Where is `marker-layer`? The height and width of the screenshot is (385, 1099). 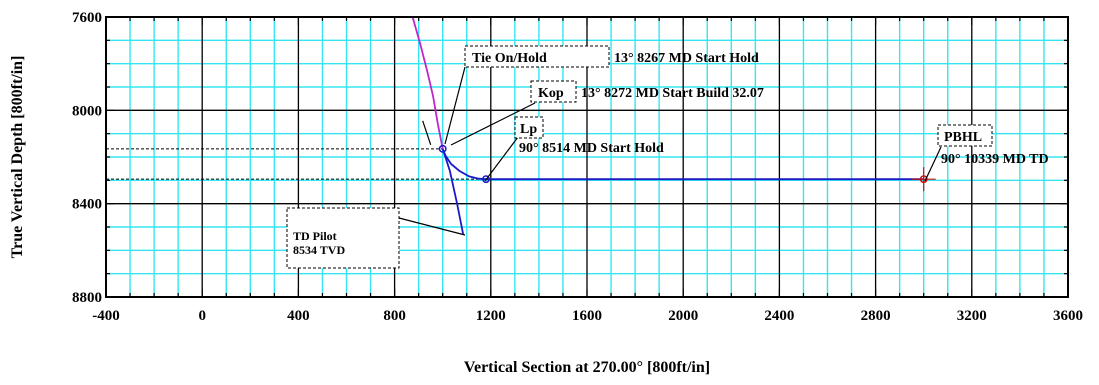 marker-layer is located at coordinates (679, 156).